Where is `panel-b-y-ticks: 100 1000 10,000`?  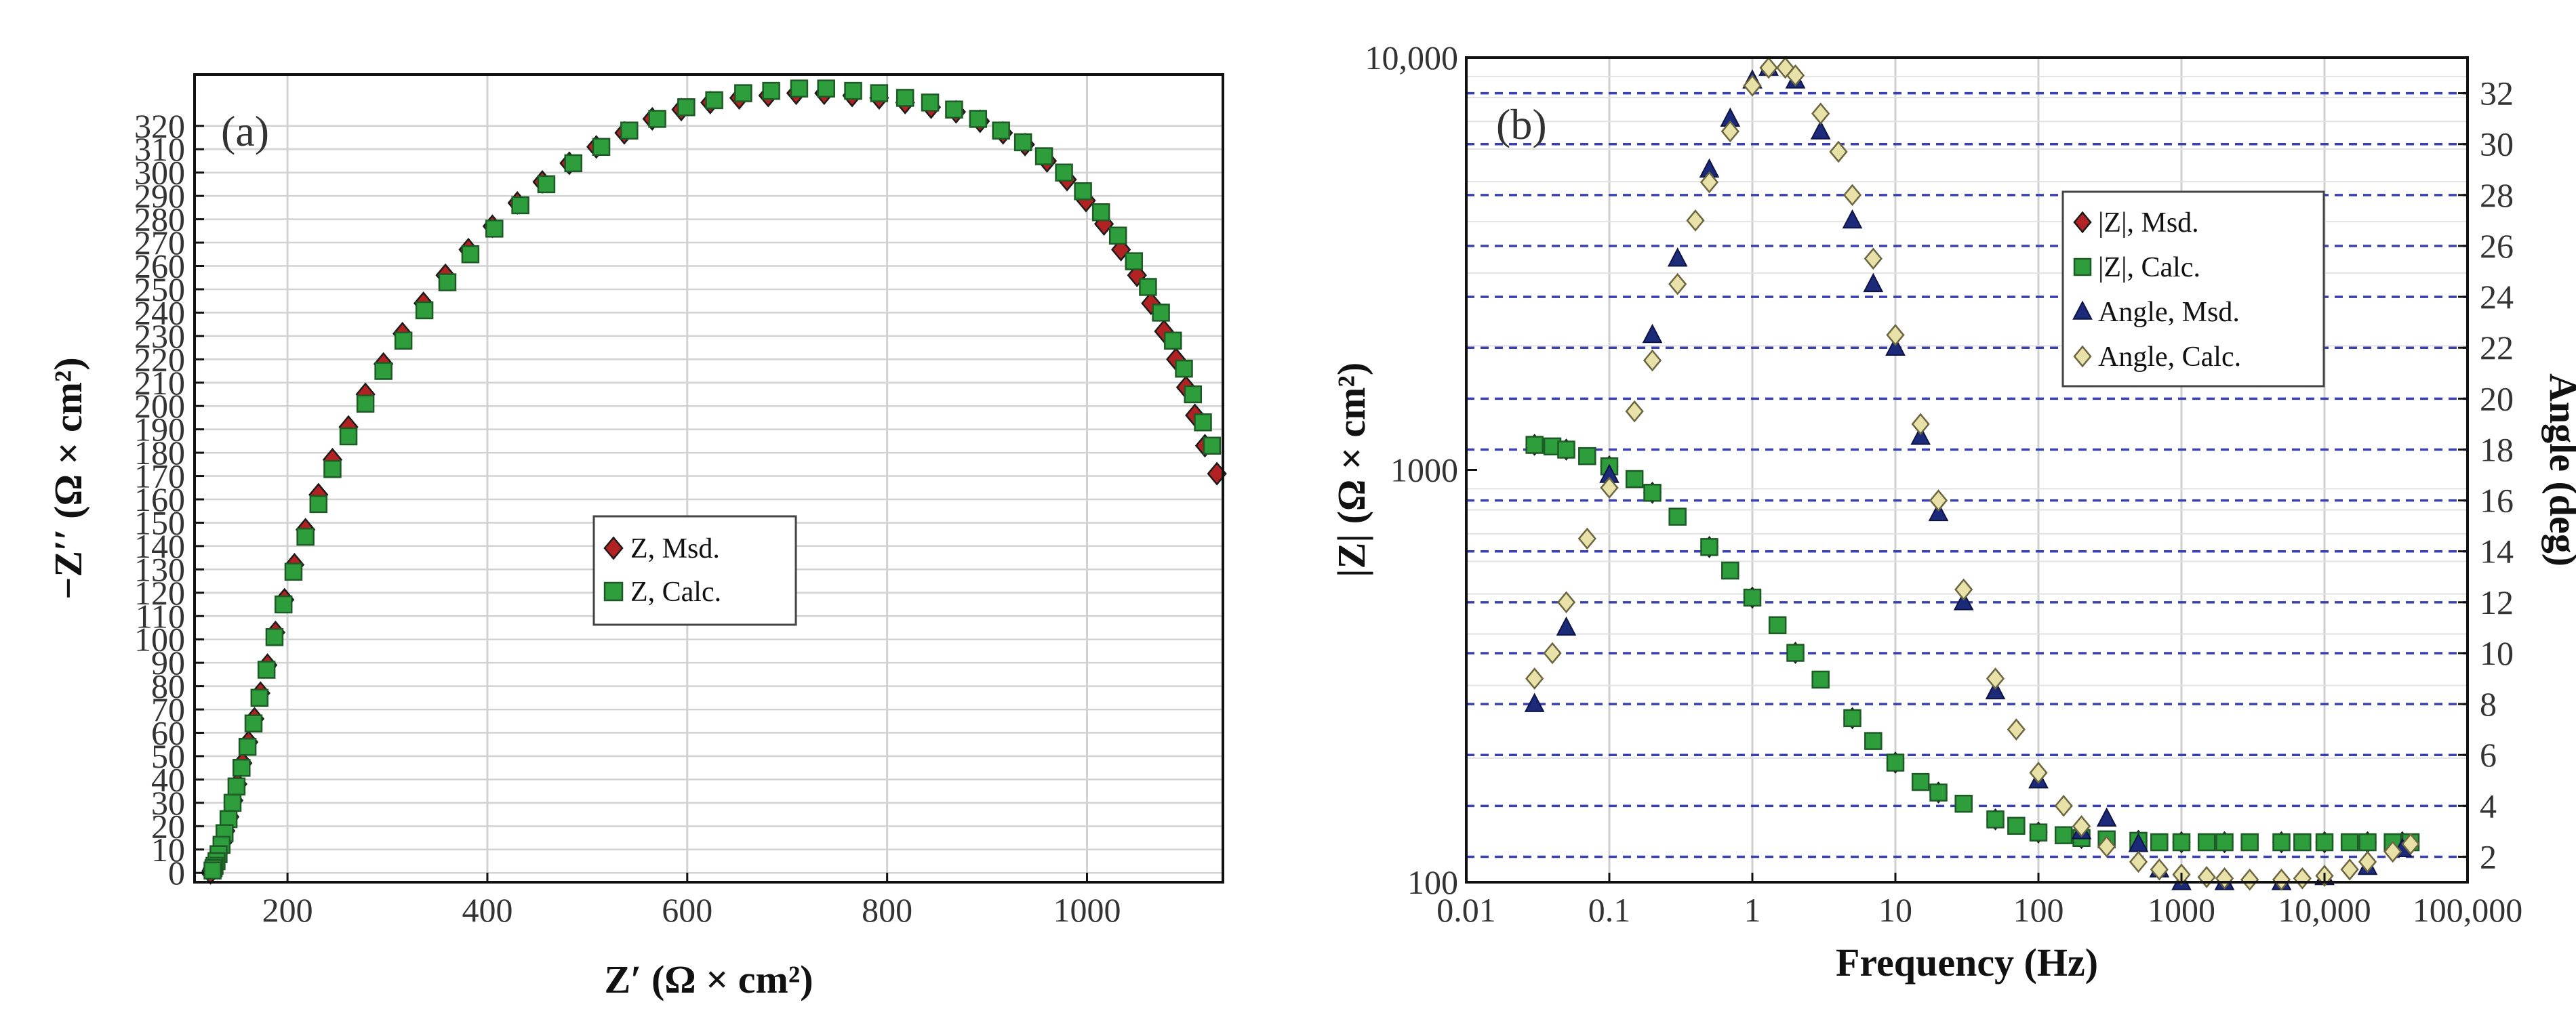 panel-b-y-ticks: 100 1000 10,000 is located at coordinates (1421, 470).